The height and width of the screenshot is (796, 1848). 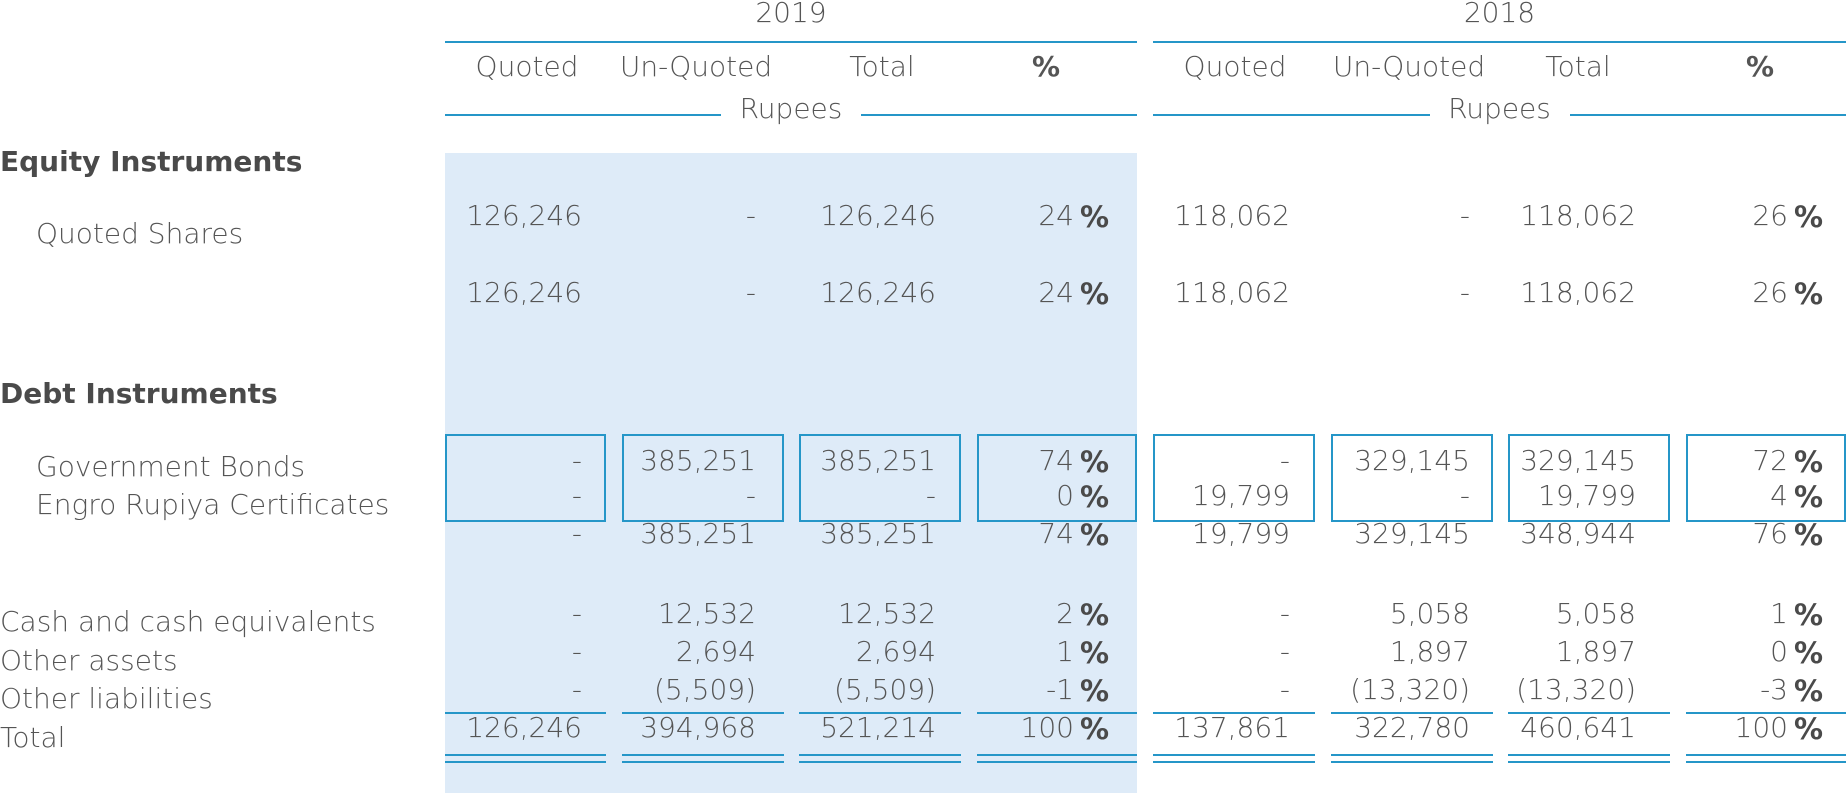 I want to click on cell-total-2018-quoted: 137,861, so click(x=1232, y=727).